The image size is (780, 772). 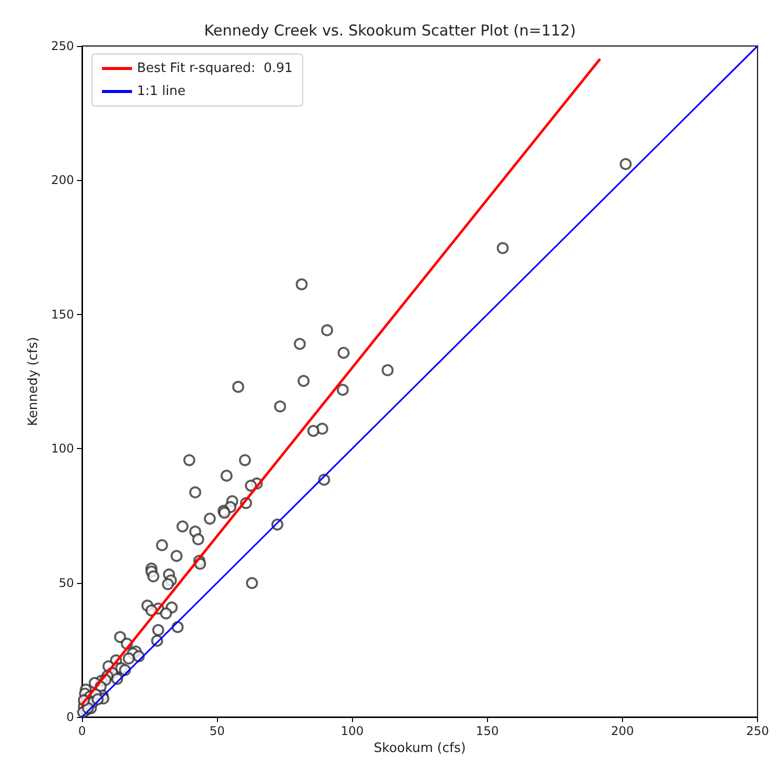 What do you see at coordinates (62, 180) in the screenshot?
I see `y-tick-label: 200` at bounding box center [62, 180].